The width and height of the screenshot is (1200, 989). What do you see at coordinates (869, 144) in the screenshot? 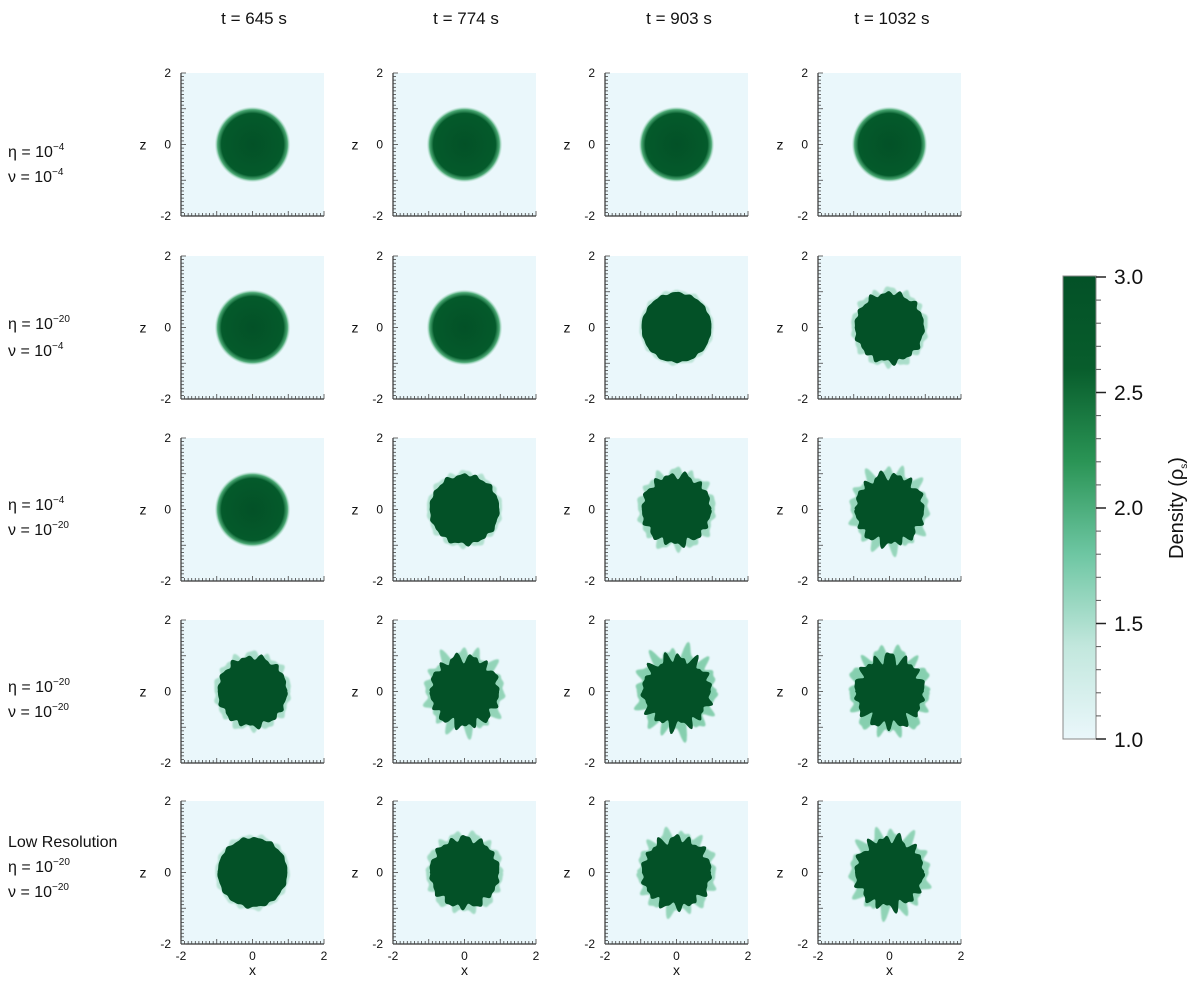
I see `panel-r1-c4: 2 0 -2 z` at bounding box center [869, 144].